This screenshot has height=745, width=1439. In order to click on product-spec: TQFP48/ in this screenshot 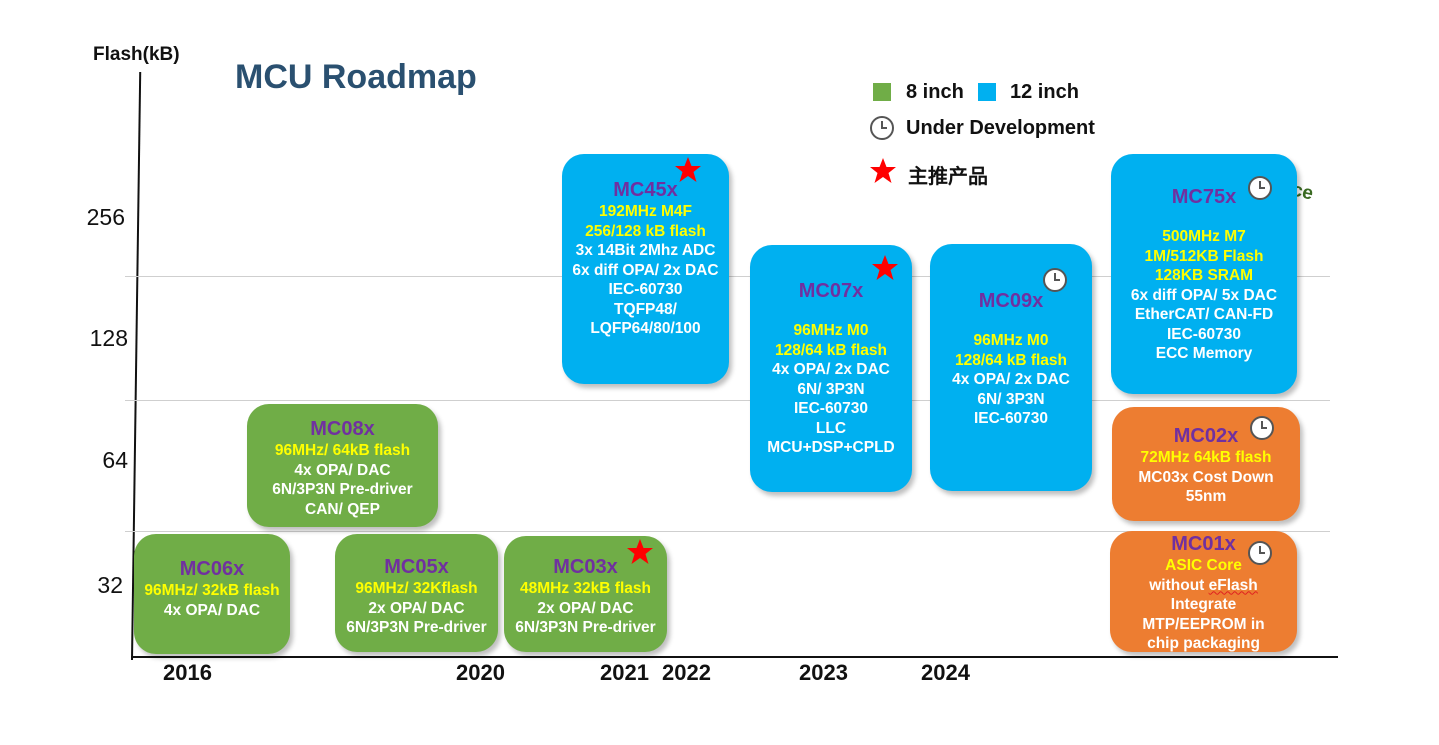, I will do `click(645, 309)`.